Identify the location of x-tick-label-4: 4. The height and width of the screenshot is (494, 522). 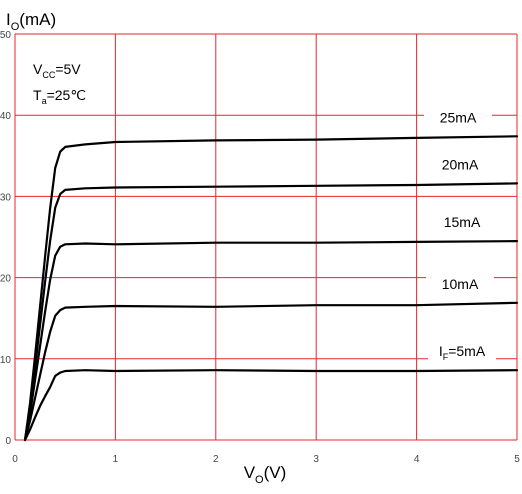
(417, 459).